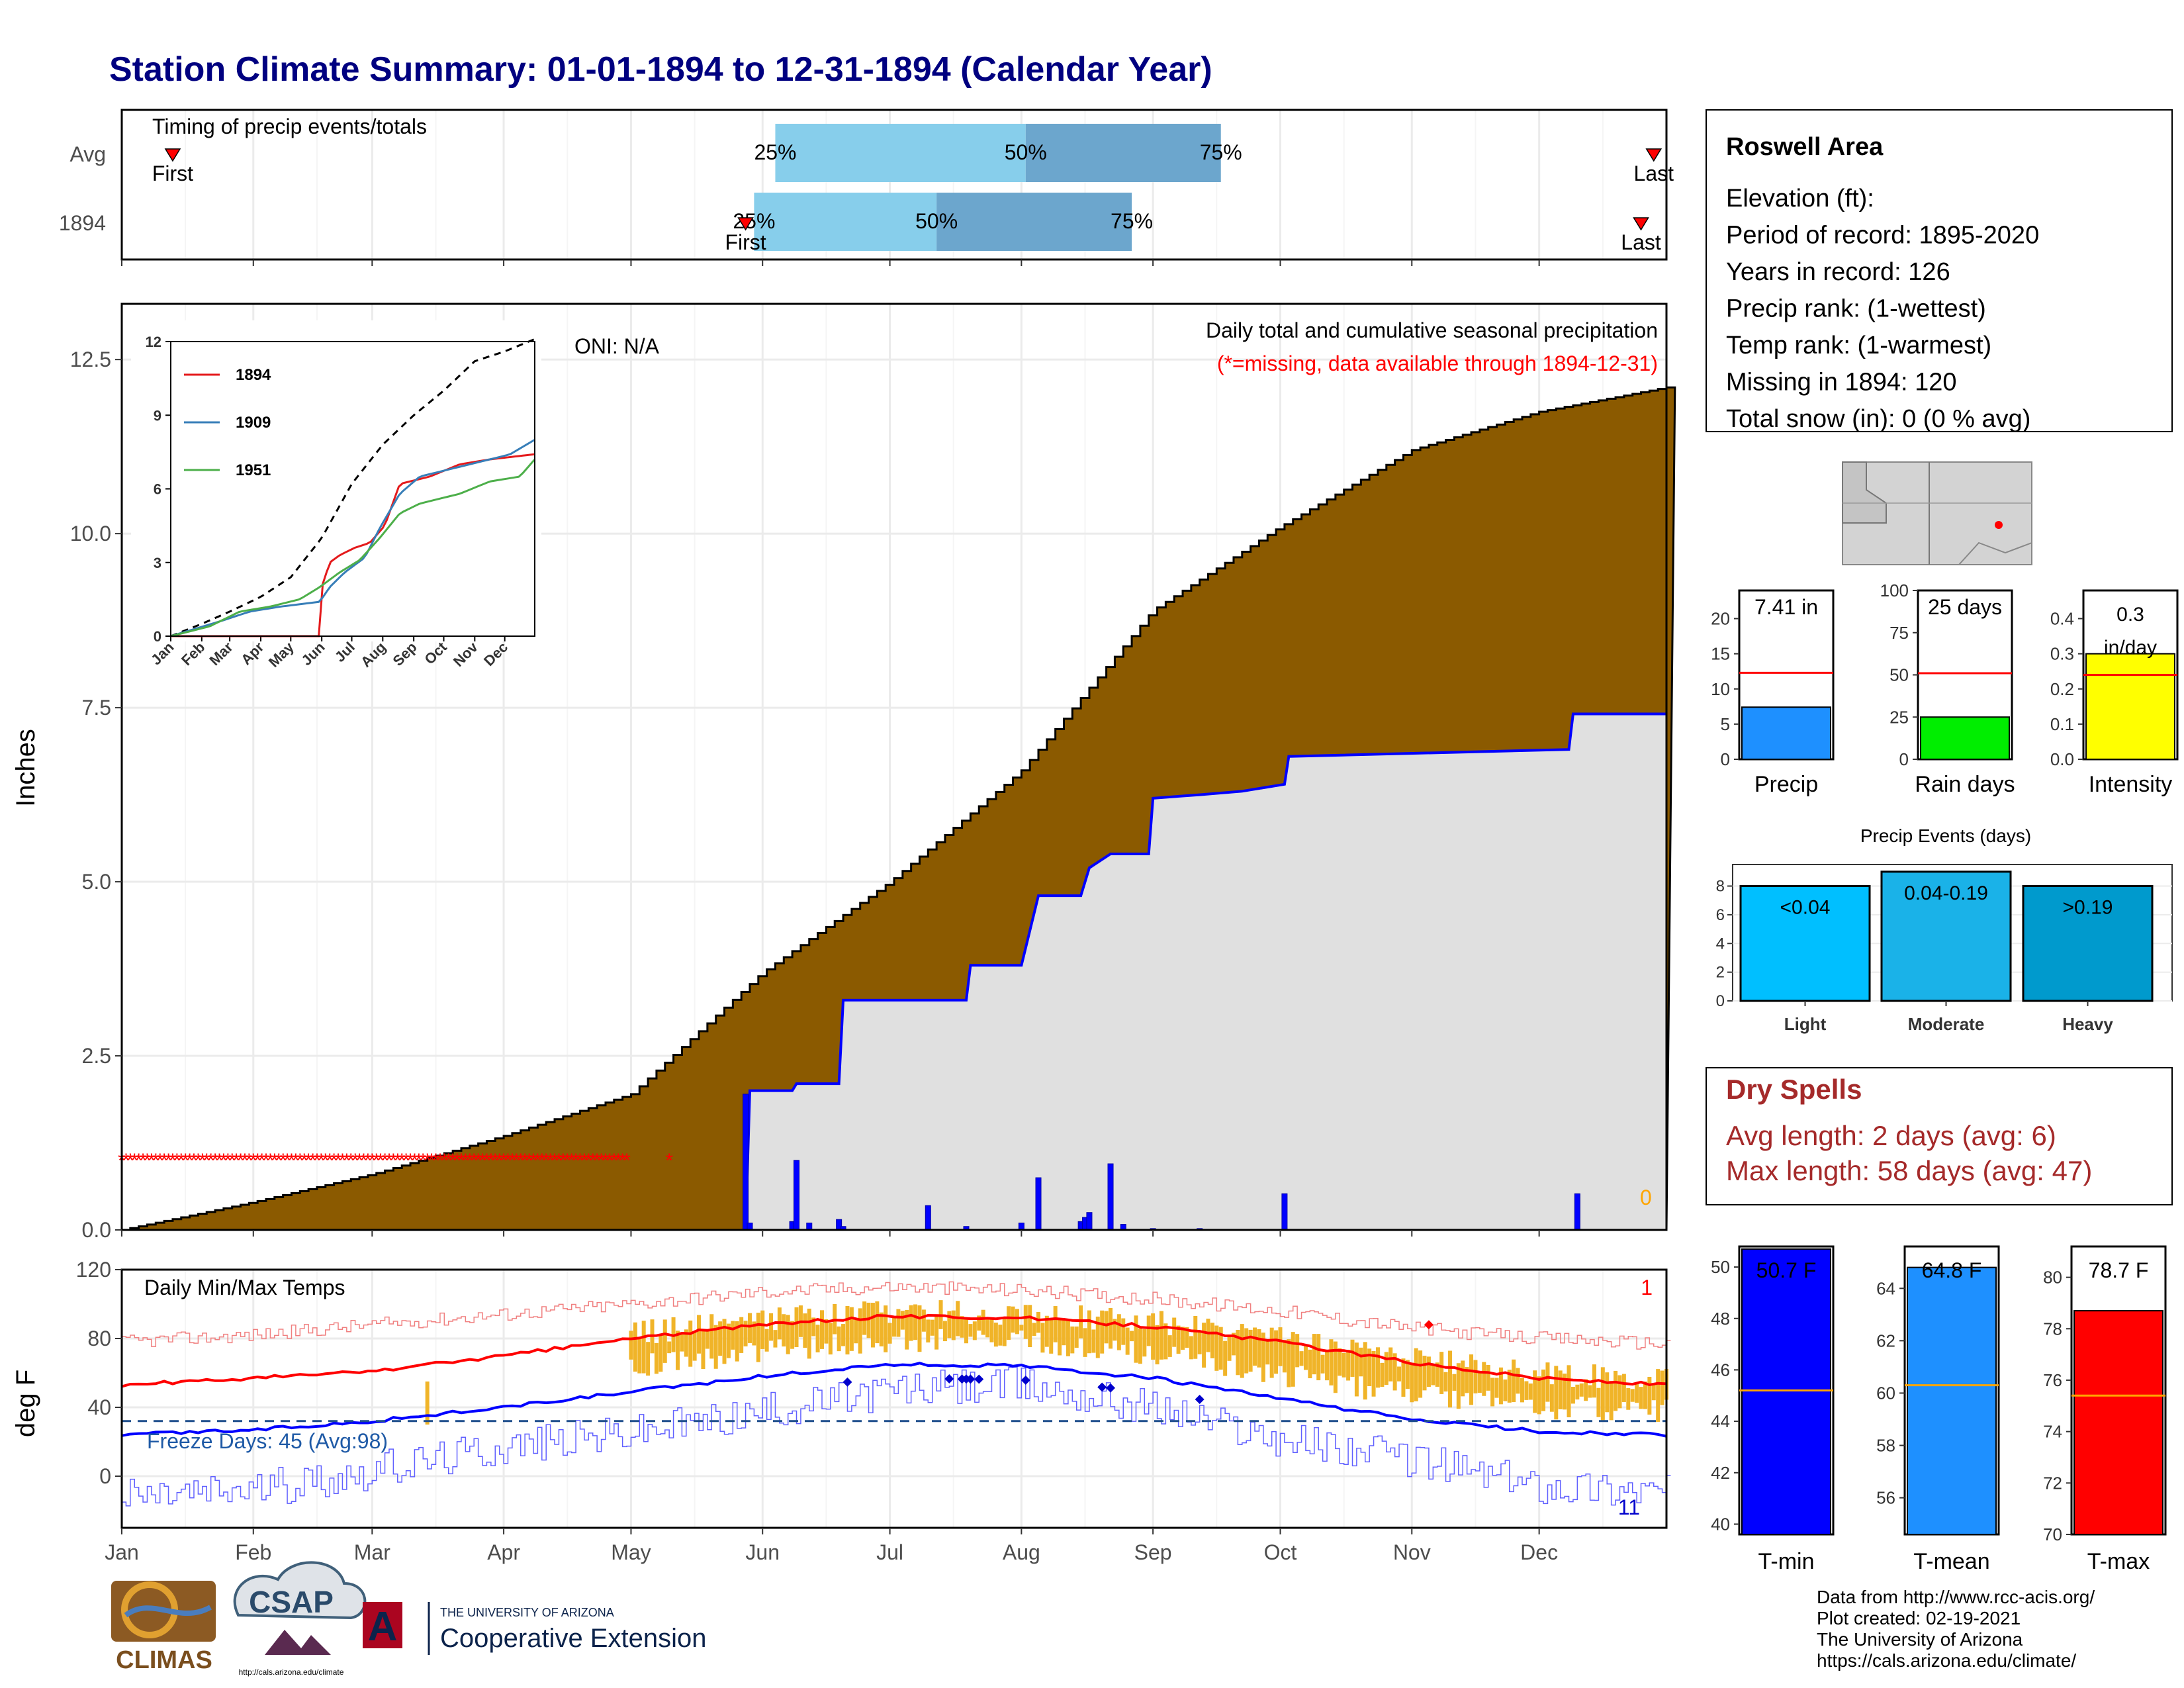  Describe the element at coordinates (1726, 724) in the screenshot. I see `mini-bar-ytick-label-0-1: 5` at that location.